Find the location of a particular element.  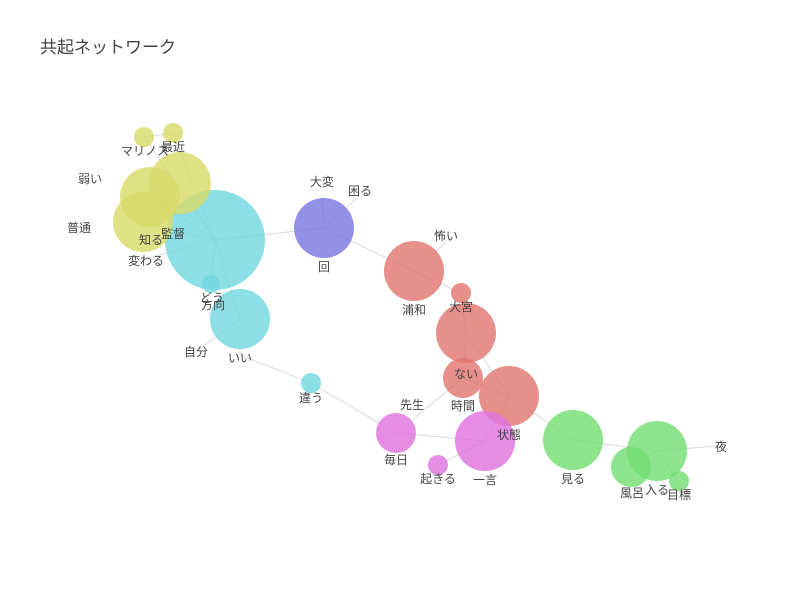

node-label: 大宮 is located at coordinates (461, 306).